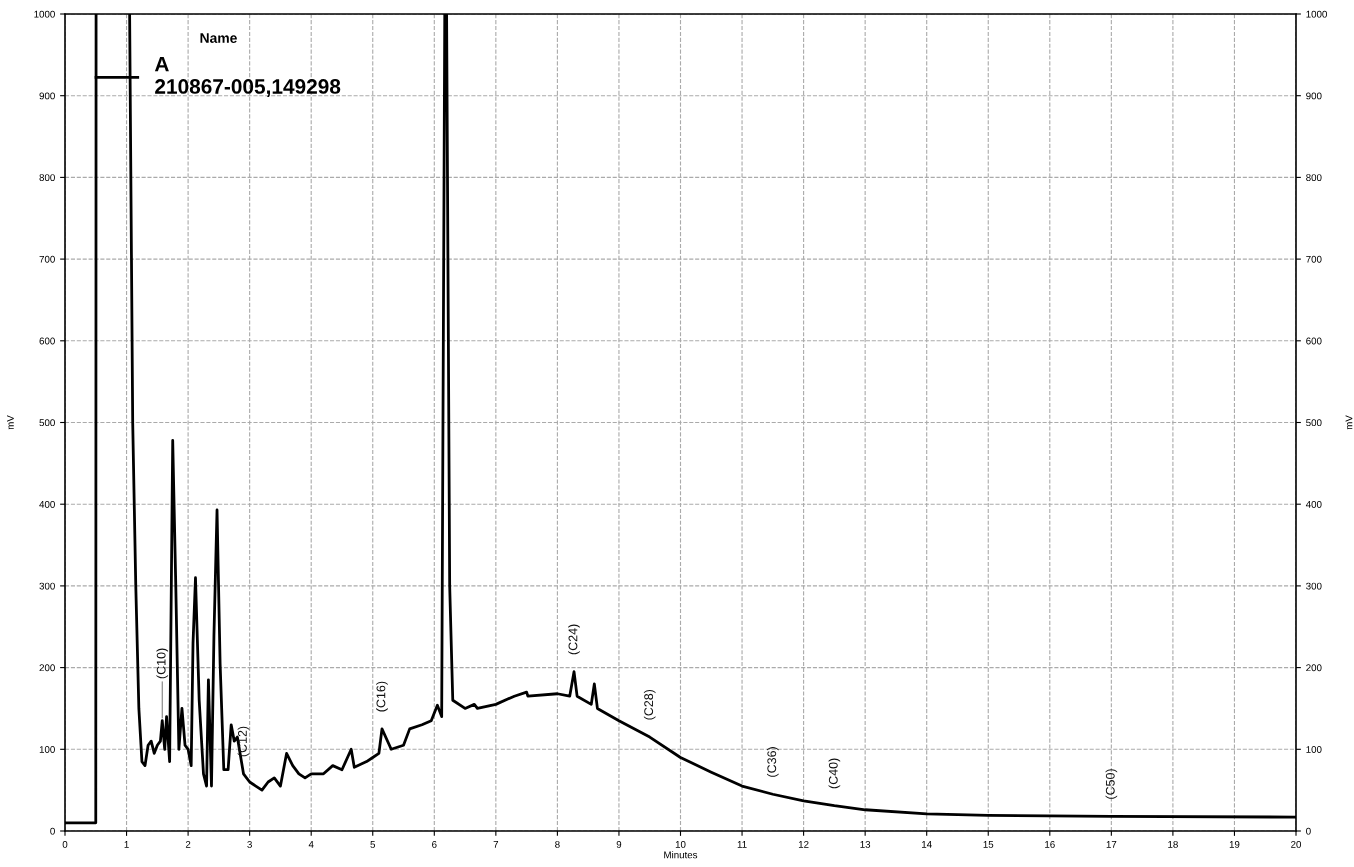  I want to click on y2-tick-label: 100, so click(1314, 749).